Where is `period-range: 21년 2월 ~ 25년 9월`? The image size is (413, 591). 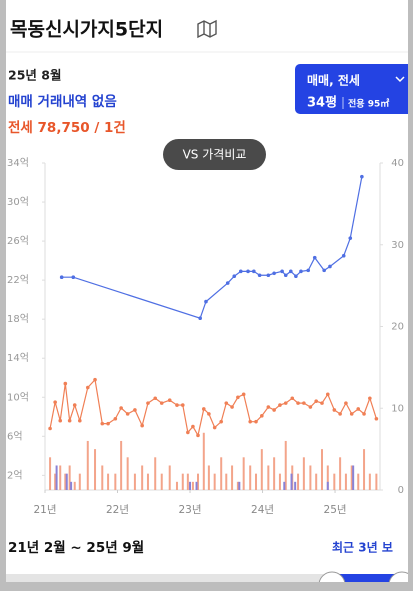
period-range: 21년 2월 ~ 25년 9월 is located at coordinates (76, 547).